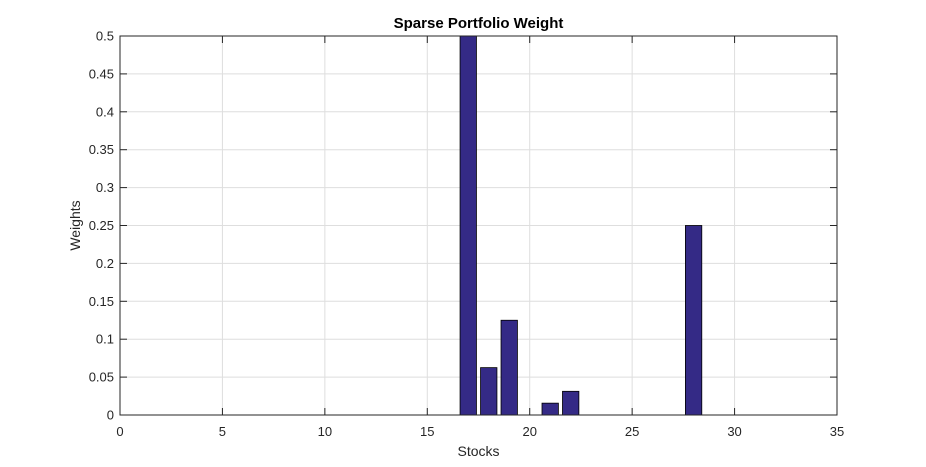 Image resolution: width=926 pixels, height=467 pixels. Describe the element at coordinates (101, 301) in the screenshot. I see `y-tick-label: 0.15` at that location.